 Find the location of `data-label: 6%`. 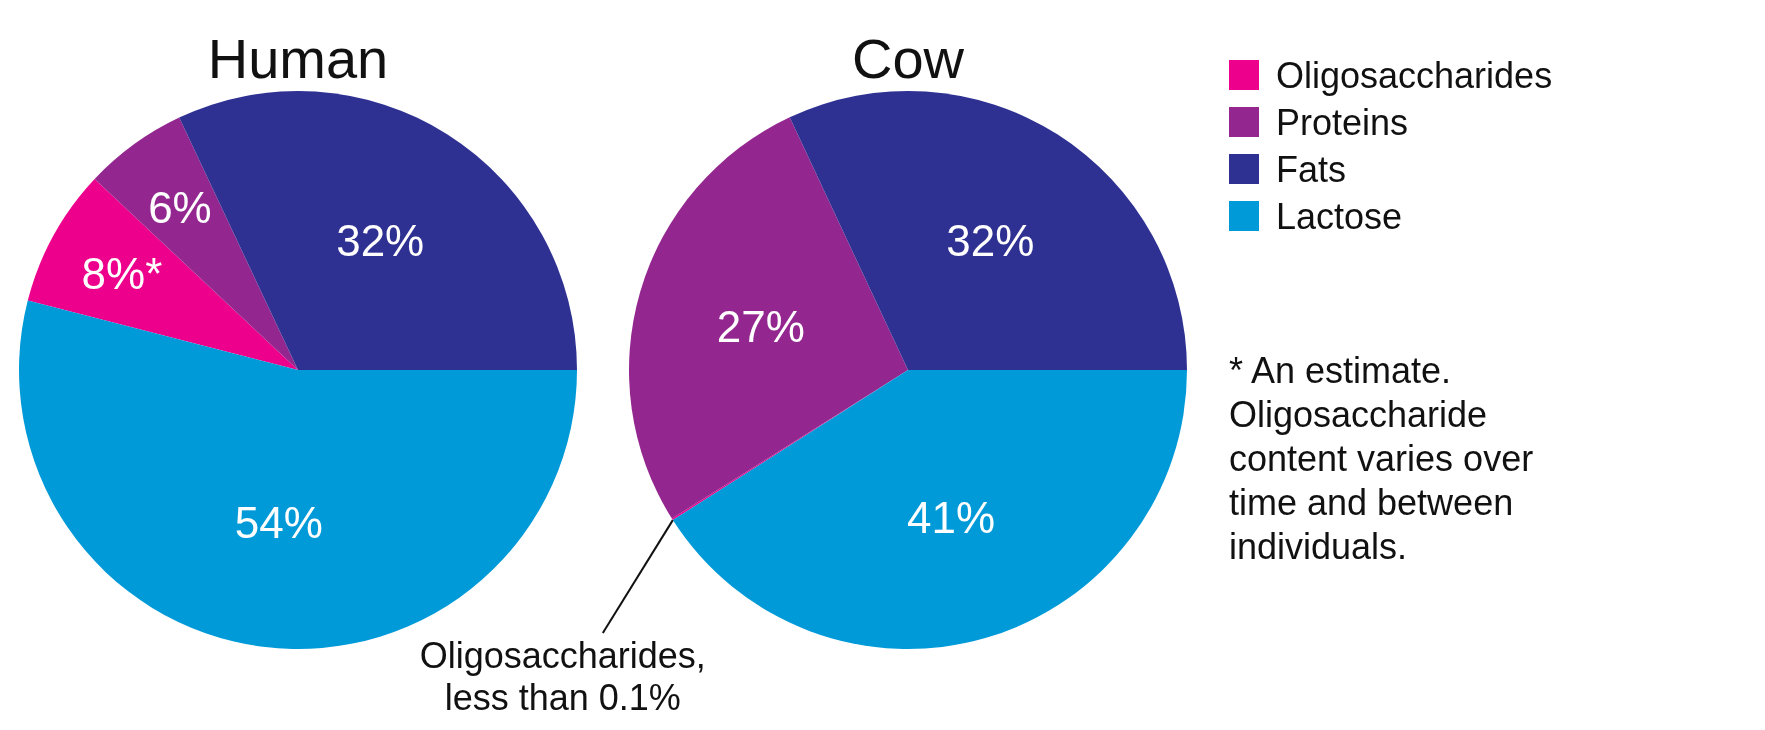

data-label: 6% is located at coordinates (180, 207).